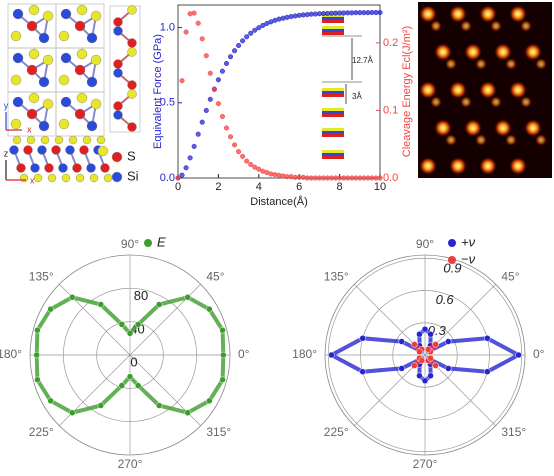 The image size is (554, 476). I want to click on legend-label: Si, so click(133, 175).